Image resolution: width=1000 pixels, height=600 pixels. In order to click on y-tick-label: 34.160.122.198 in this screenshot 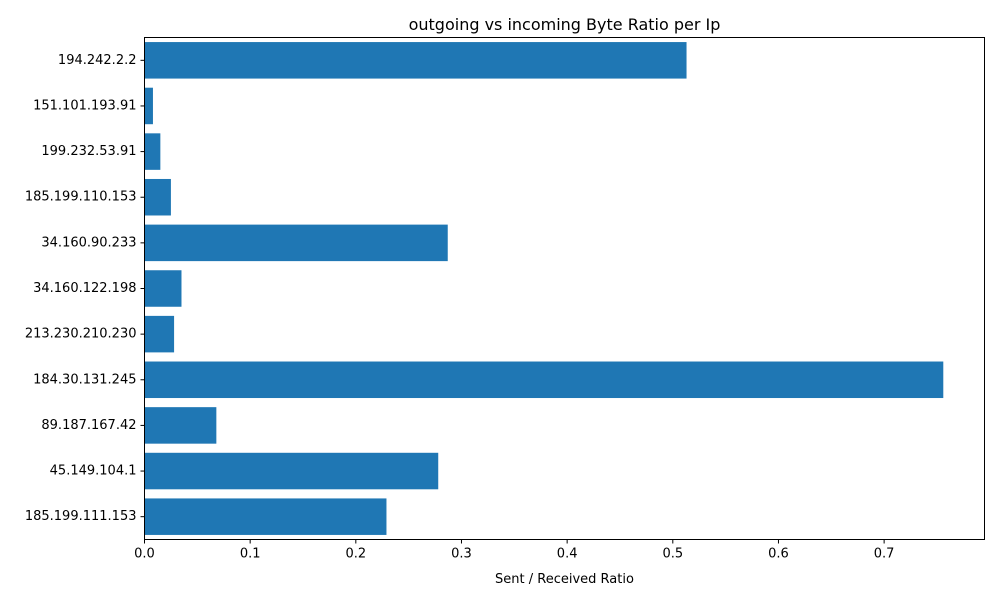, I will do `click(84, 288)`.